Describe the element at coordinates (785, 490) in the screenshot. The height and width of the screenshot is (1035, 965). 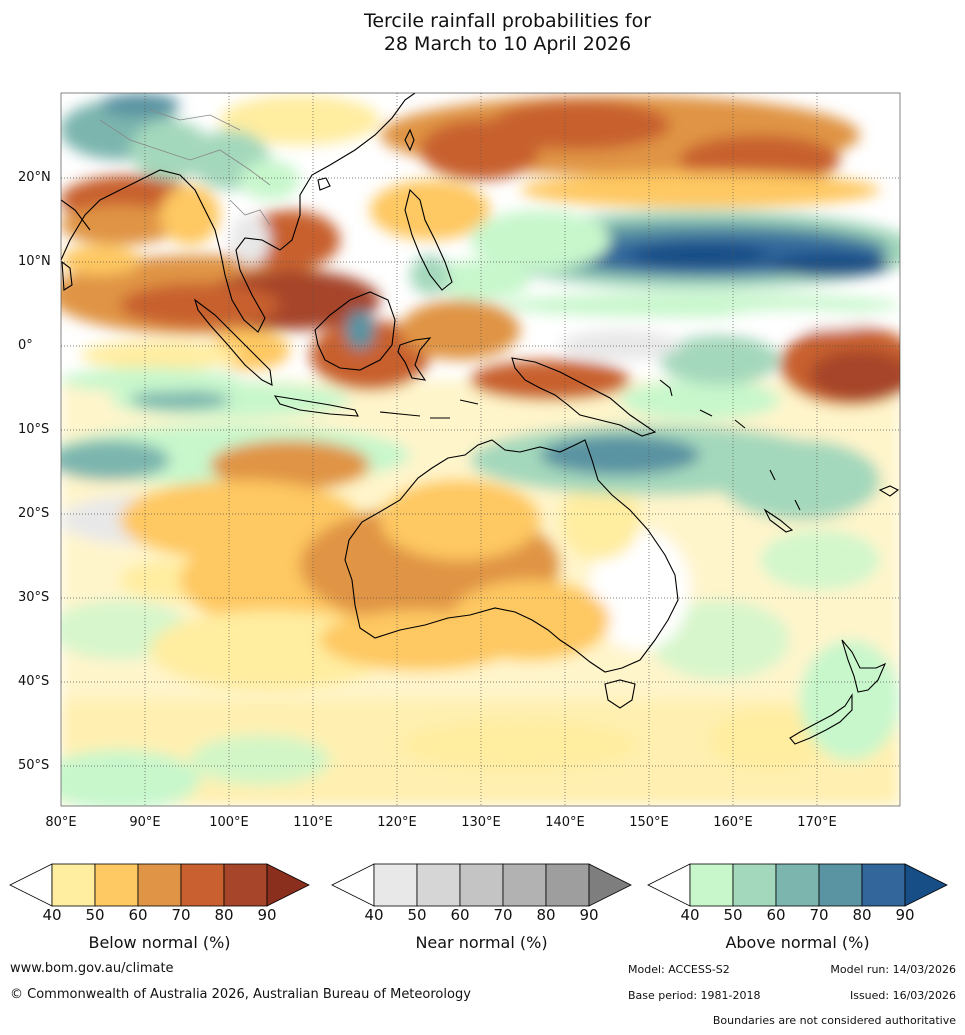
I see `vanuatu-coast` at that location.